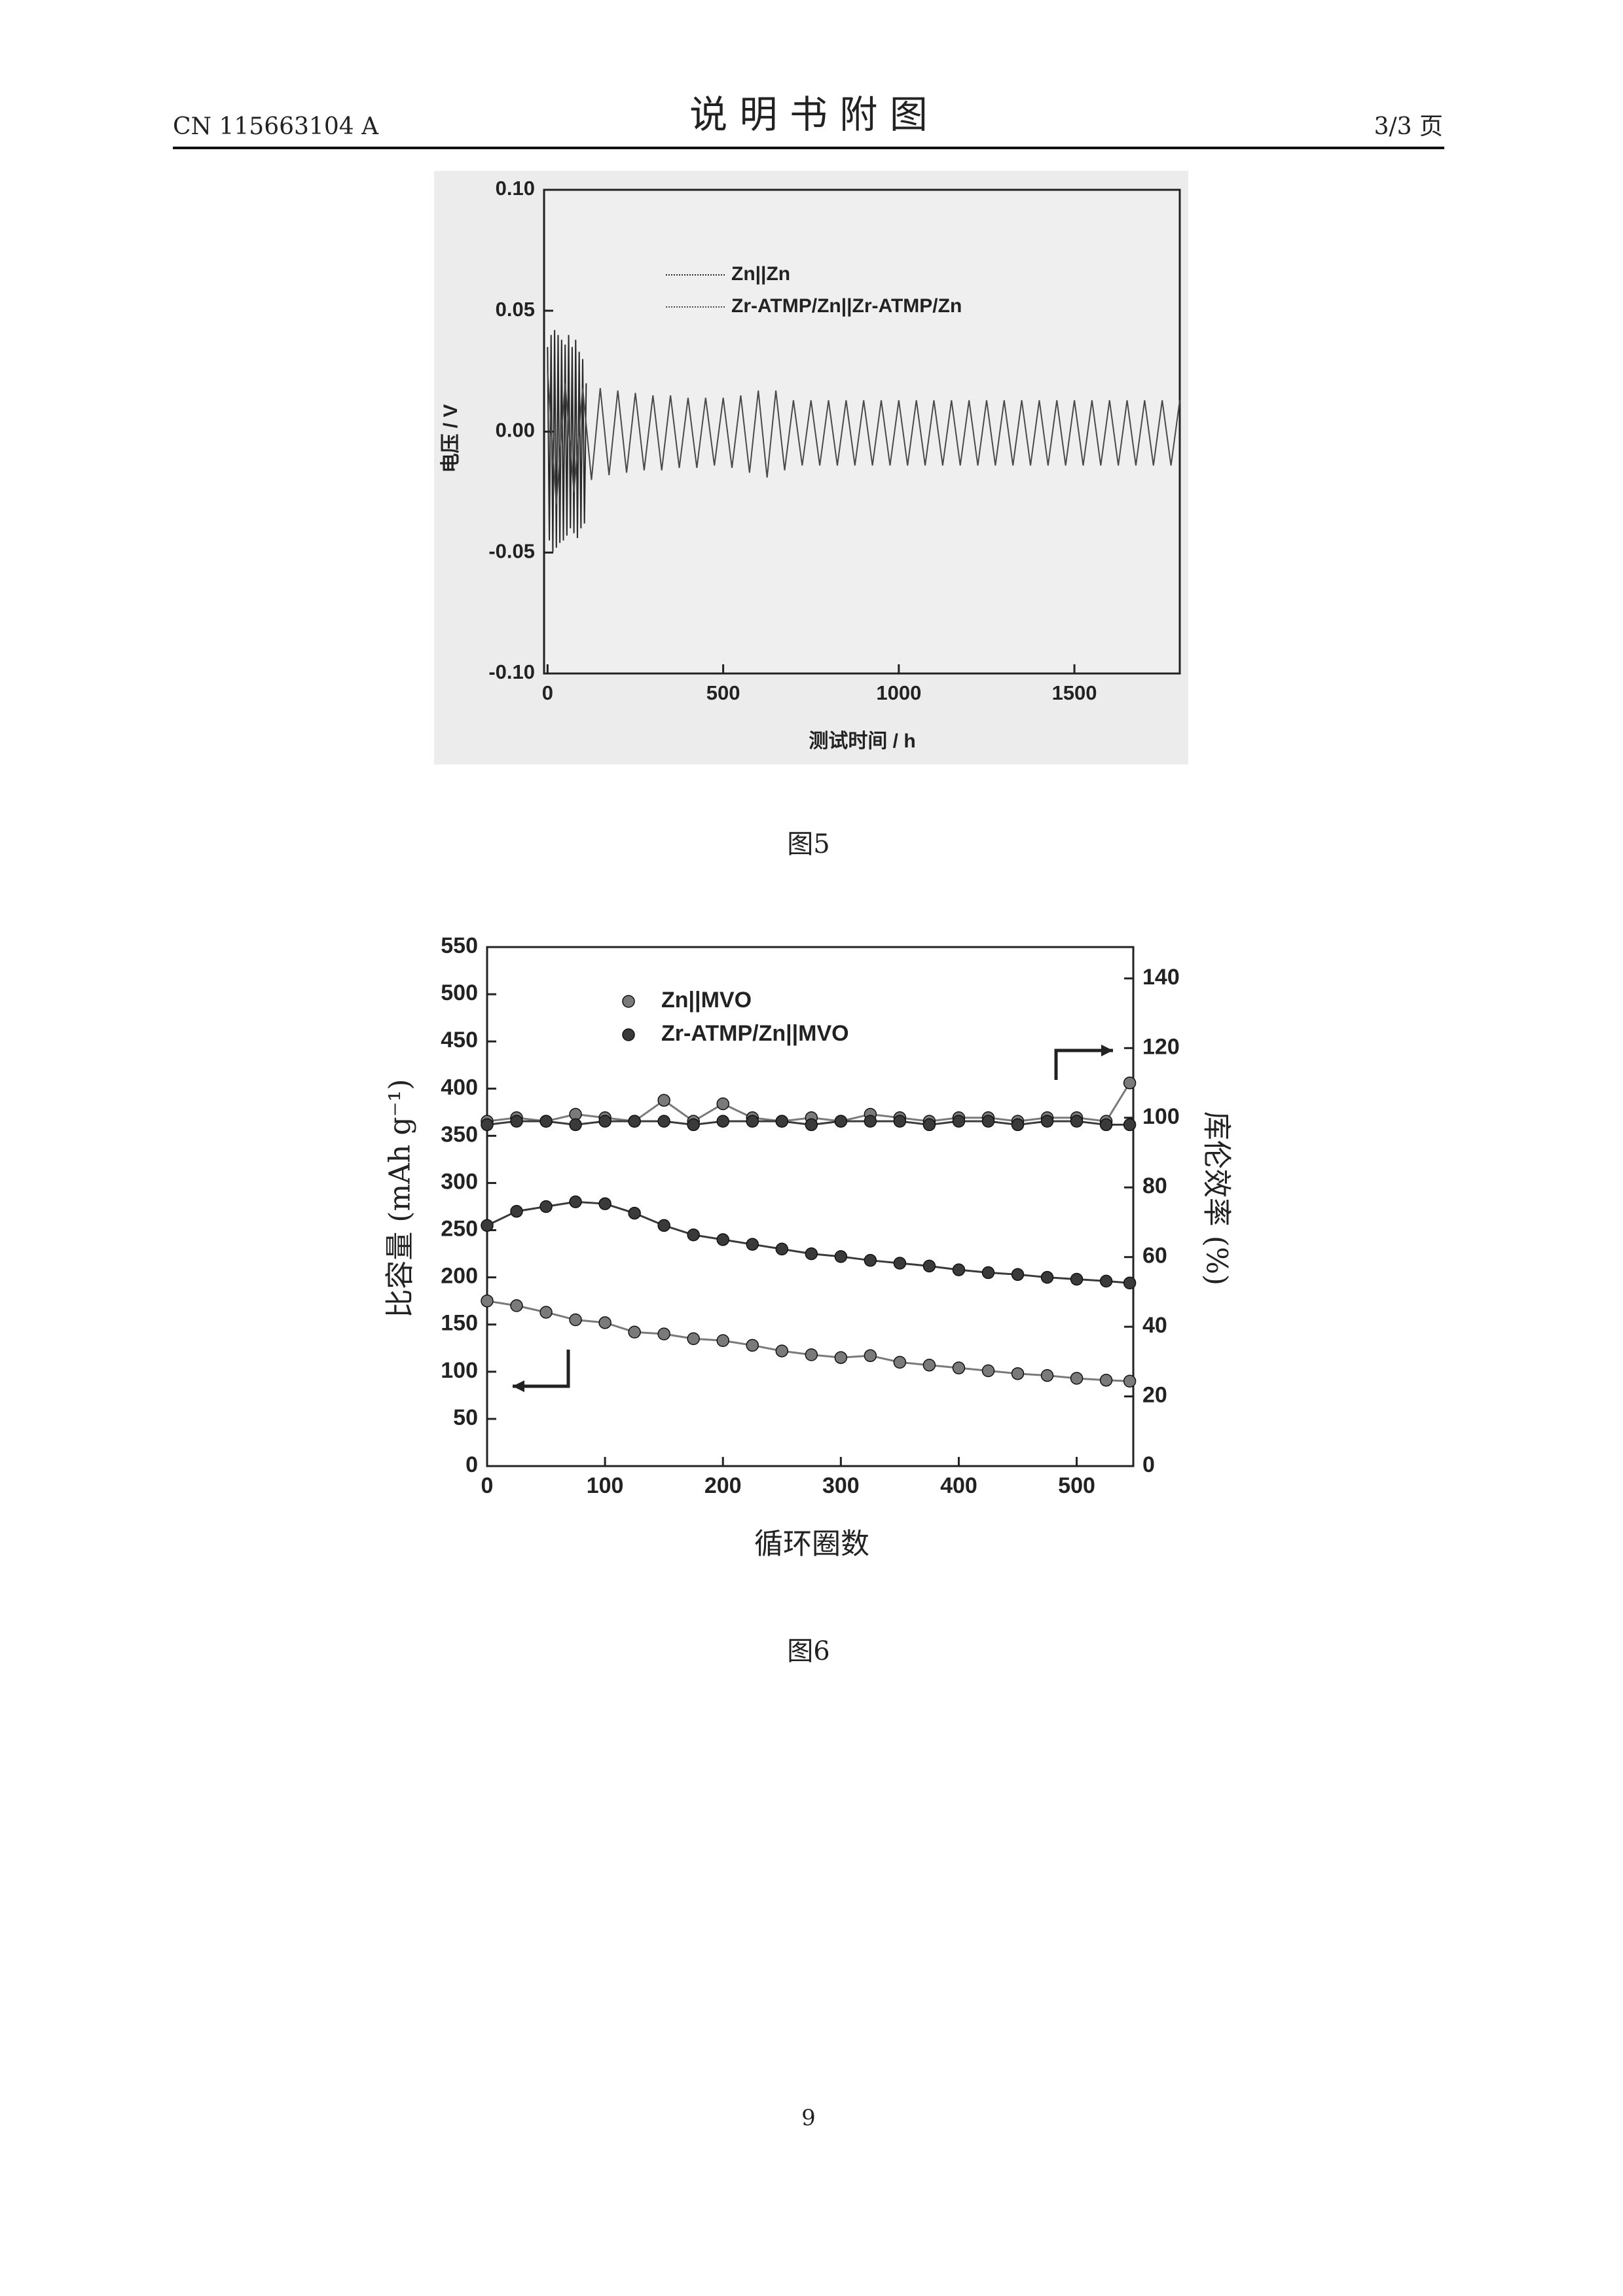 This screenshot has height=2296, width=1623. Describe the element at coordinates (1074, 692) in the screenshot. I see `x-tick-label: 1500` at that location.